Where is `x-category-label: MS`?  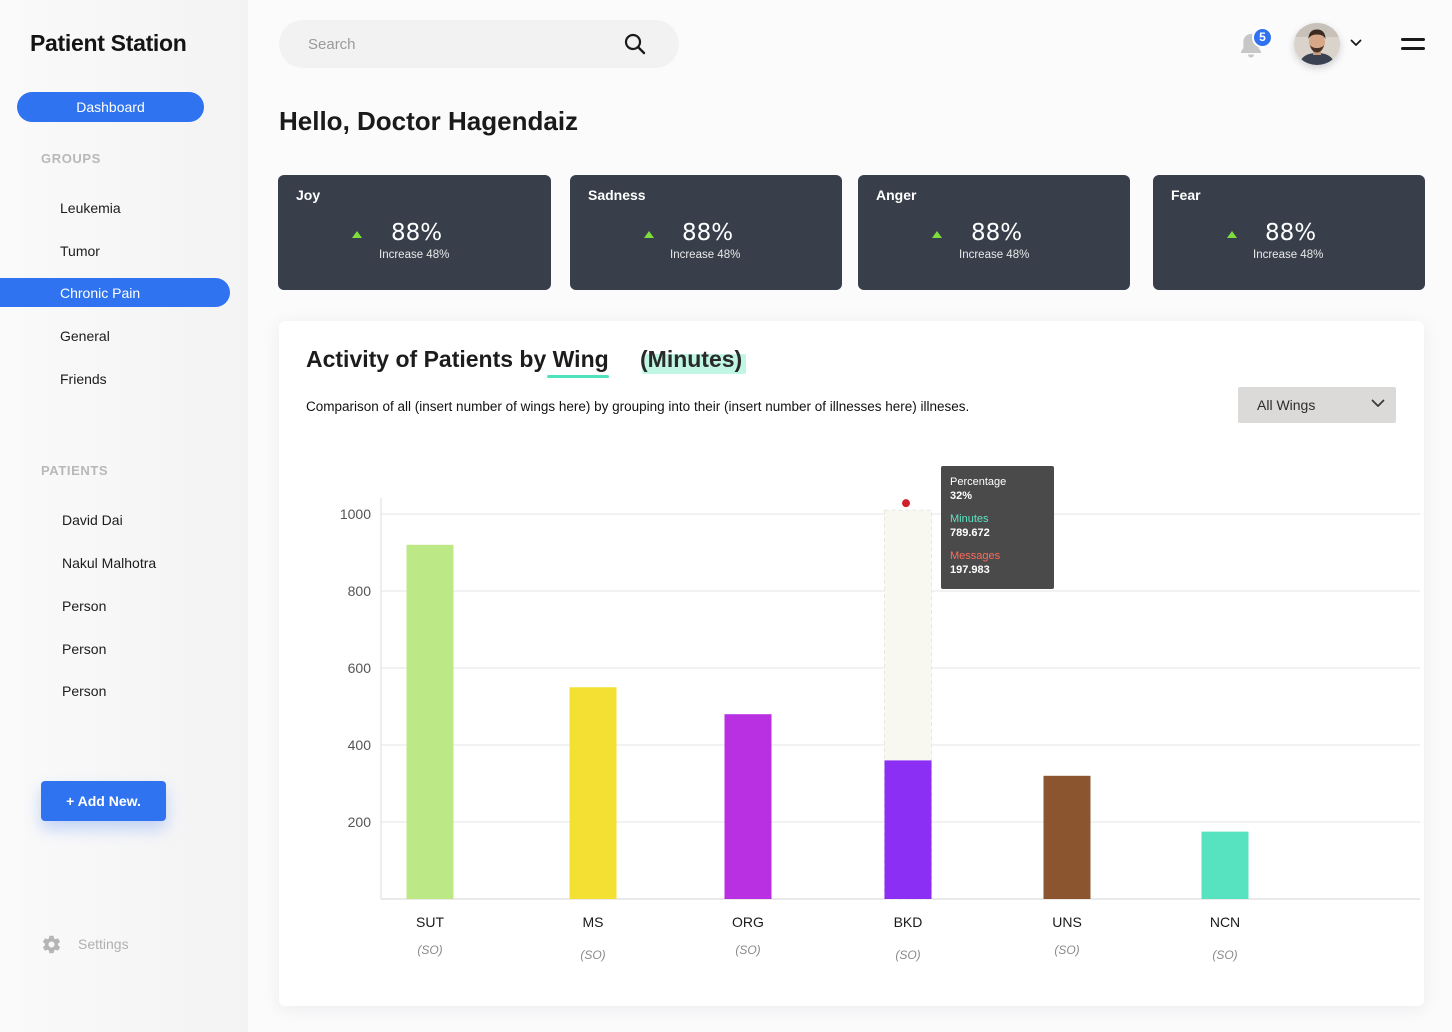 x-category-label: MS is located at coordinates (593, 922).